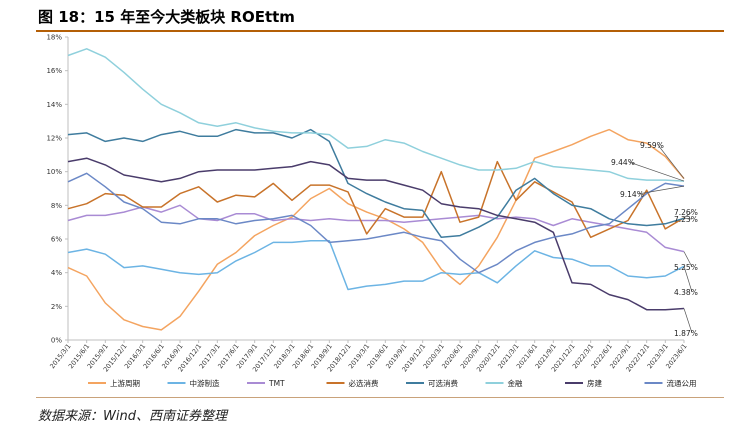 The width and height of the screenshot is (730, 429). Describe the element at coordinates (132, 416) in the screenshot. I see `figure-source: 数据来源：Wind、西南证券整理` at that location.